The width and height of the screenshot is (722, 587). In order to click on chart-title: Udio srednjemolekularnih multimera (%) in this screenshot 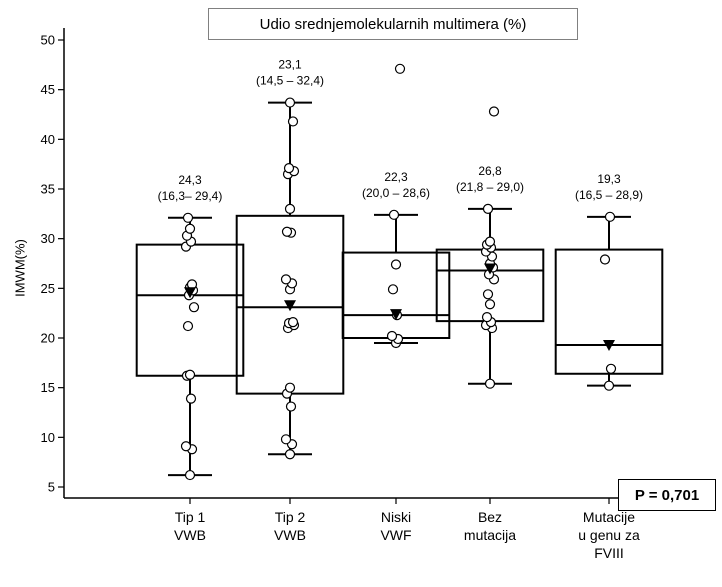, I will do `click(393, 24)`.